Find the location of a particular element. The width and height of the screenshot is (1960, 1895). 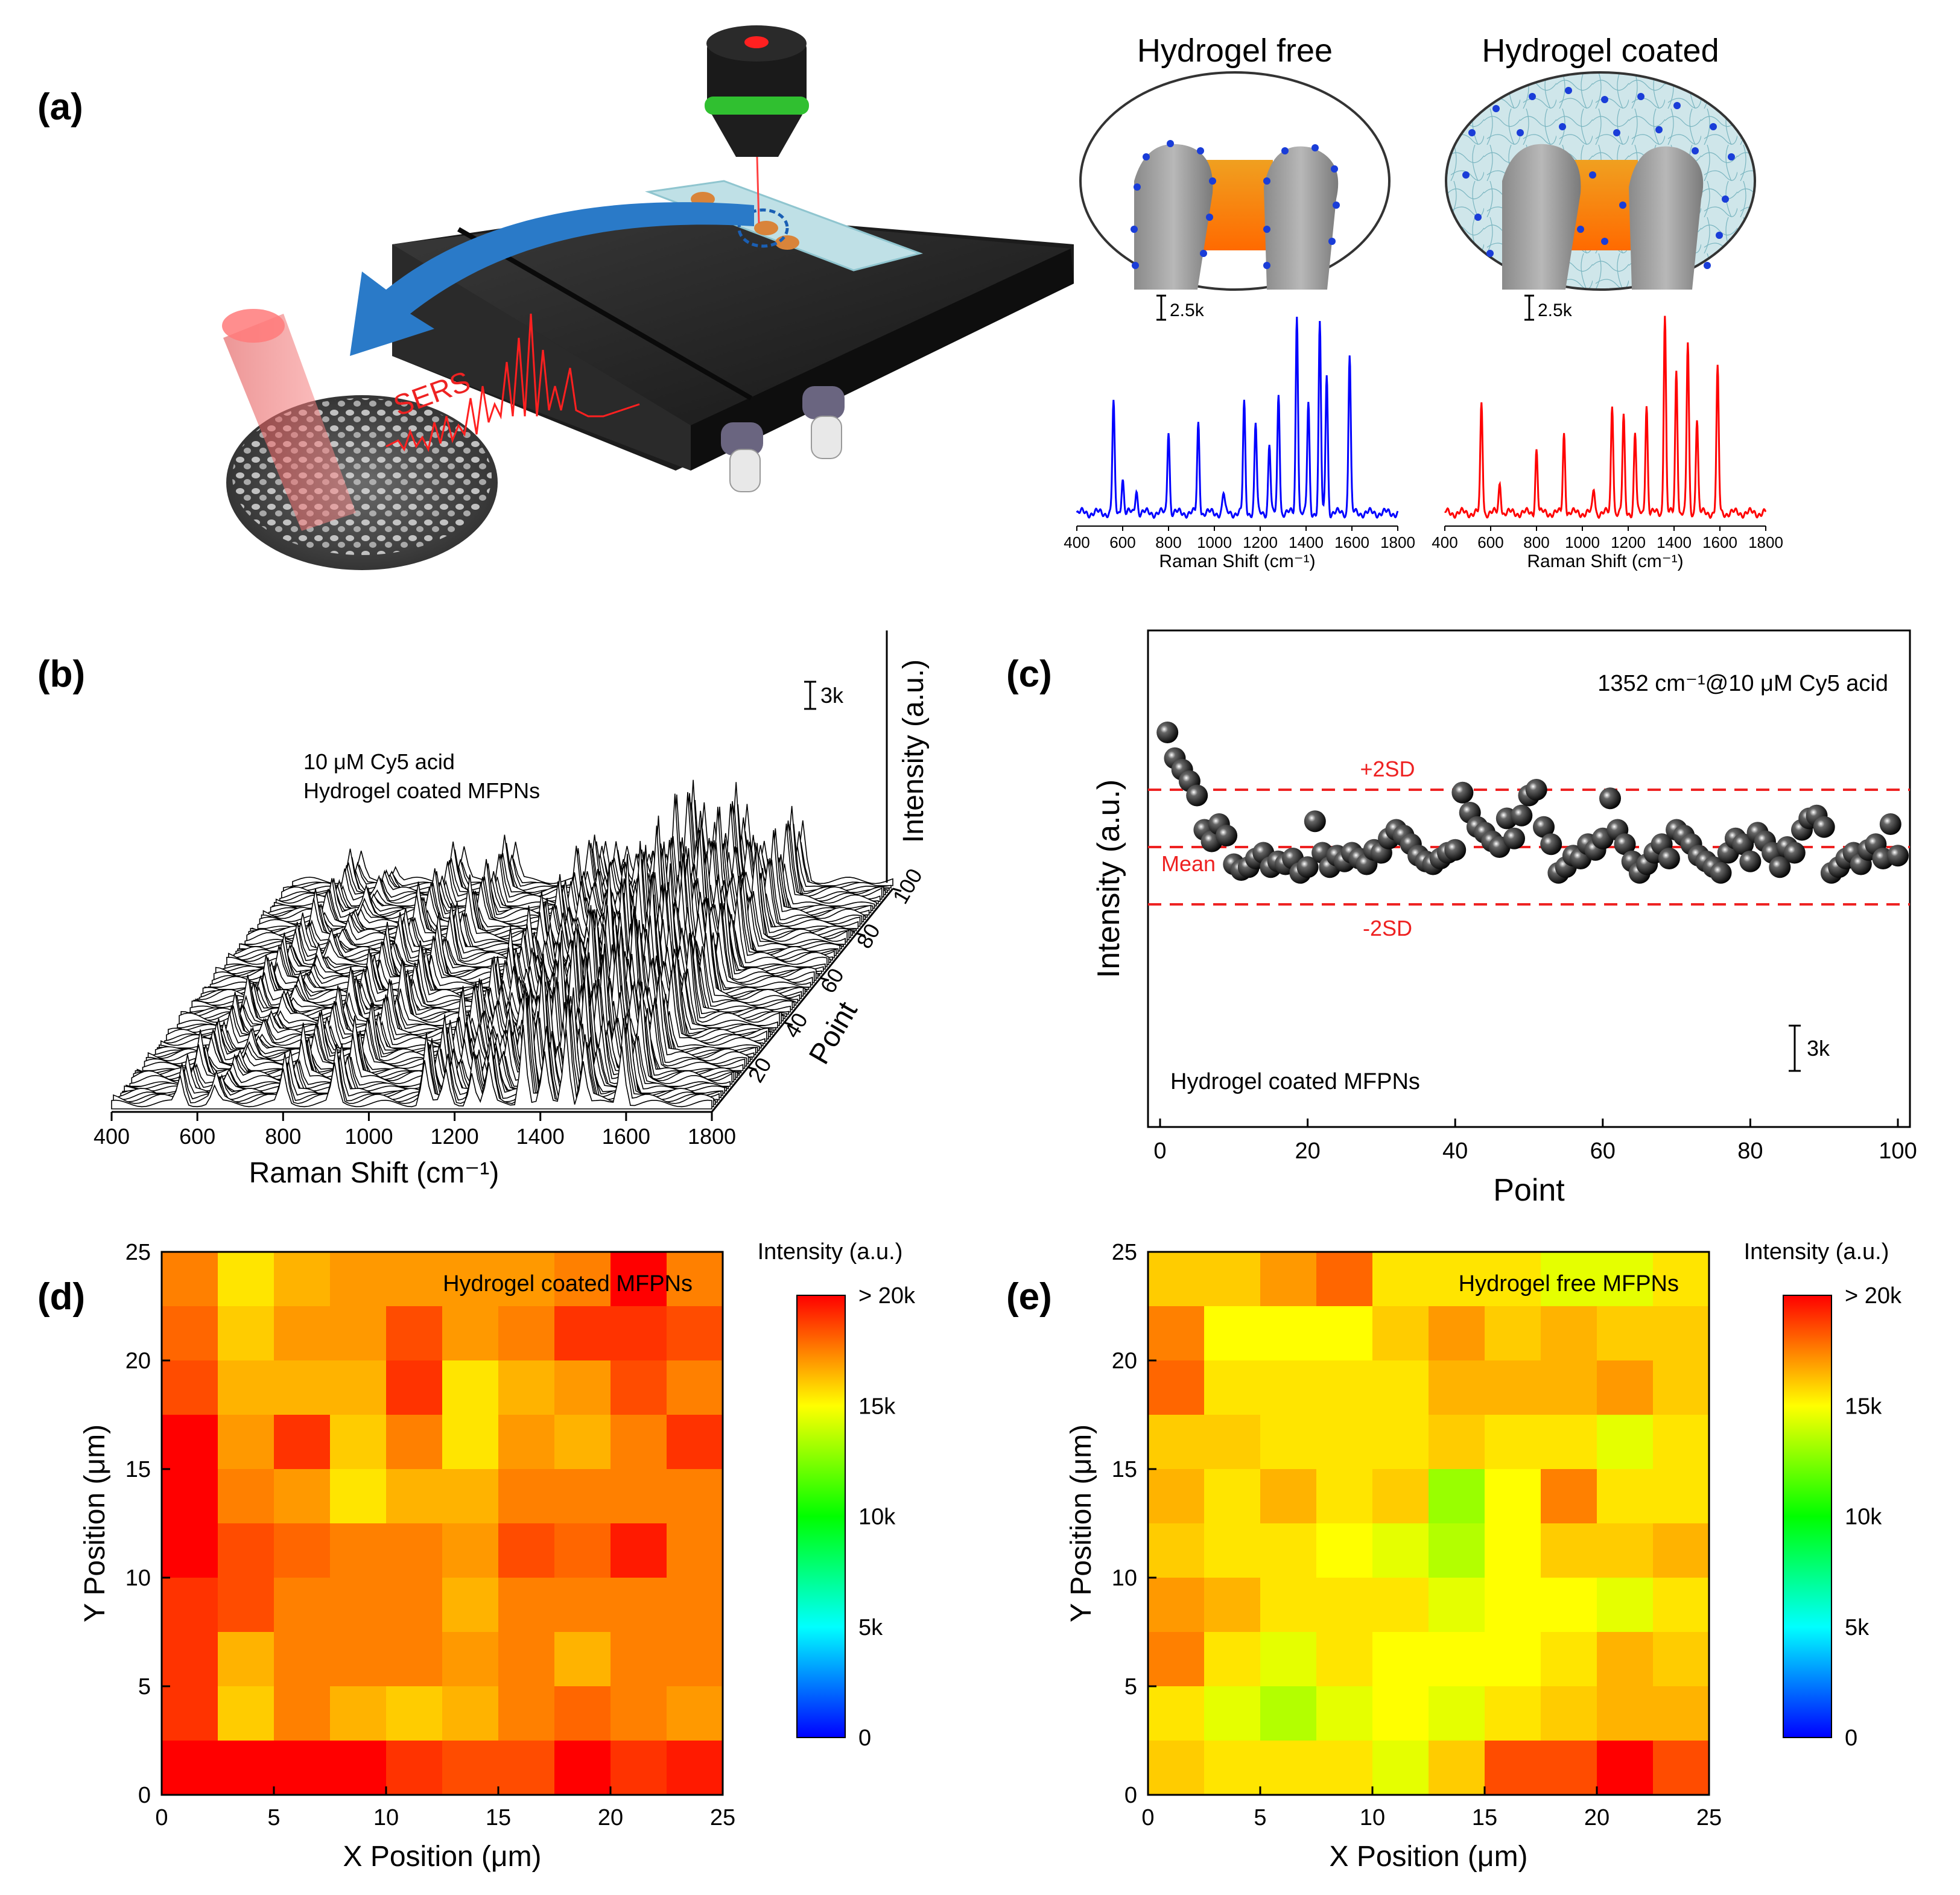

colorbar-tick-label: > 20k is located at coordinates (887, 1296).